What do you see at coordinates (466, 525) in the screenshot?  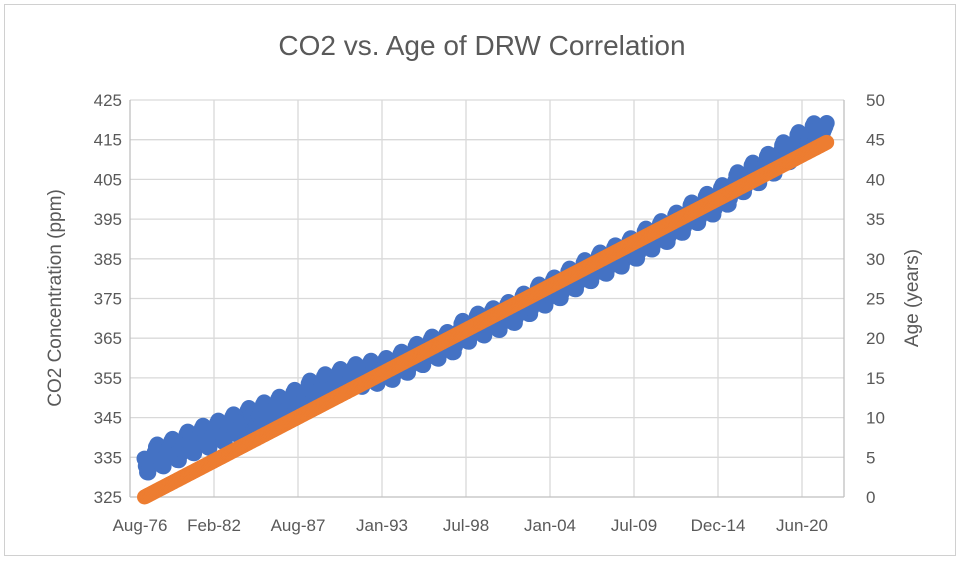 I see `x-tick-label: Jul-98` at bounding box center [466, 525].